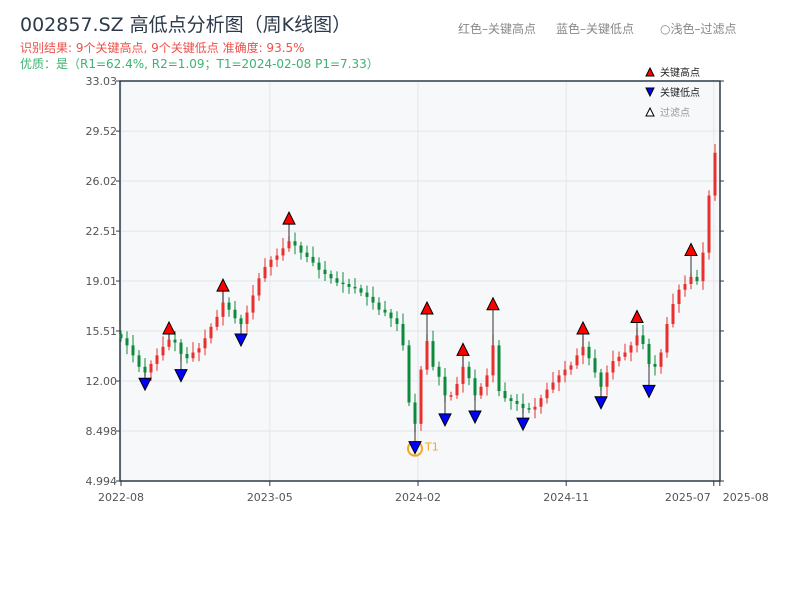  What do you see at coordinates (121, 497) in the screenshot?
I see `x-tick-label: 2022-08` at bounding box center [121, 497].